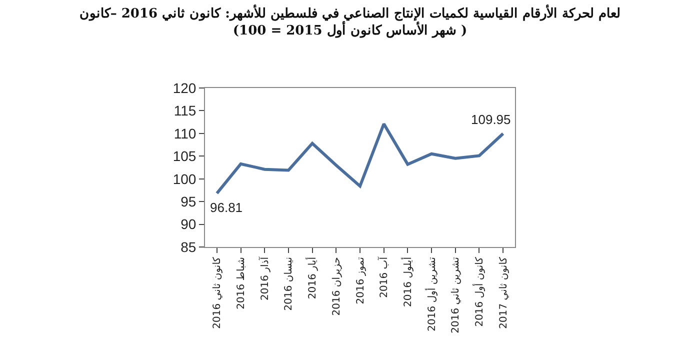  What do you see at coordinates (242, 283) in the screenshot?
I see `x-tick-label: شباط 2016` at bounding box center [242, 283].